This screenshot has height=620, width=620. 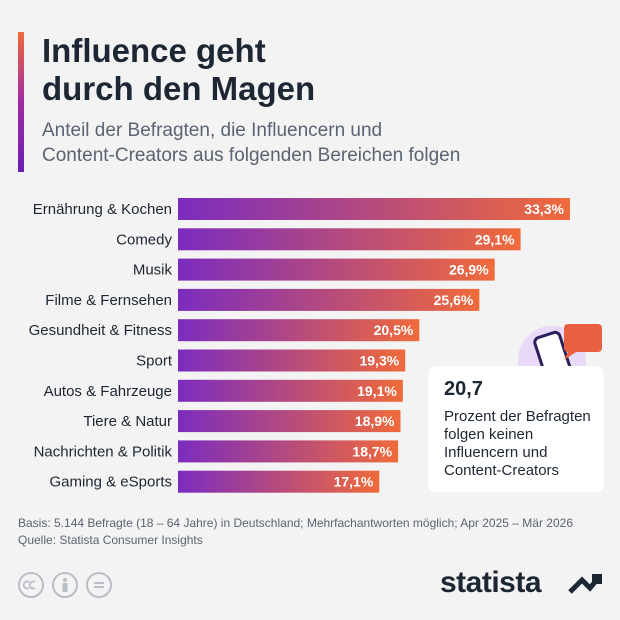 I want to click on callout-line-2: folgen keinen, so click(x=489, y=434).